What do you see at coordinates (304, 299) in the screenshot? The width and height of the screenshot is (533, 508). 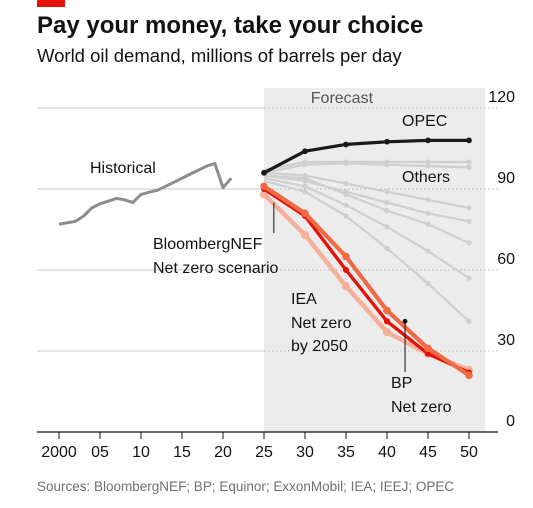 I see `label-iea-1: IEA` at bounding box center [304, 299].